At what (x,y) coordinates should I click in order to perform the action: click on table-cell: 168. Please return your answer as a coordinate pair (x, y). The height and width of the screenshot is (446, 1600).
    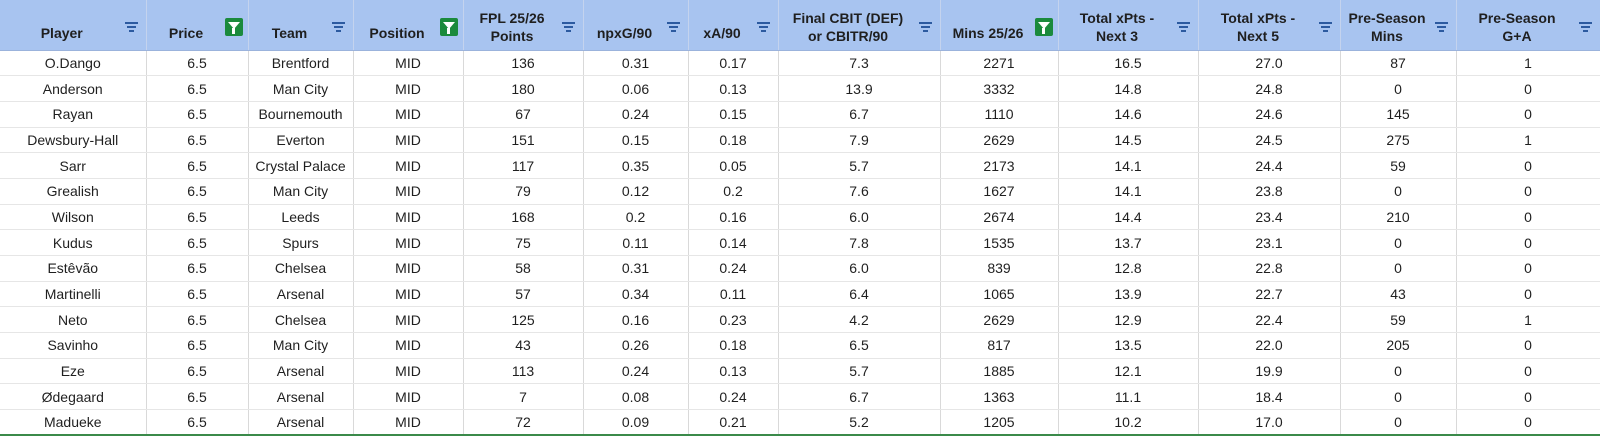
    Looking at the image, I should click on (523, 217).